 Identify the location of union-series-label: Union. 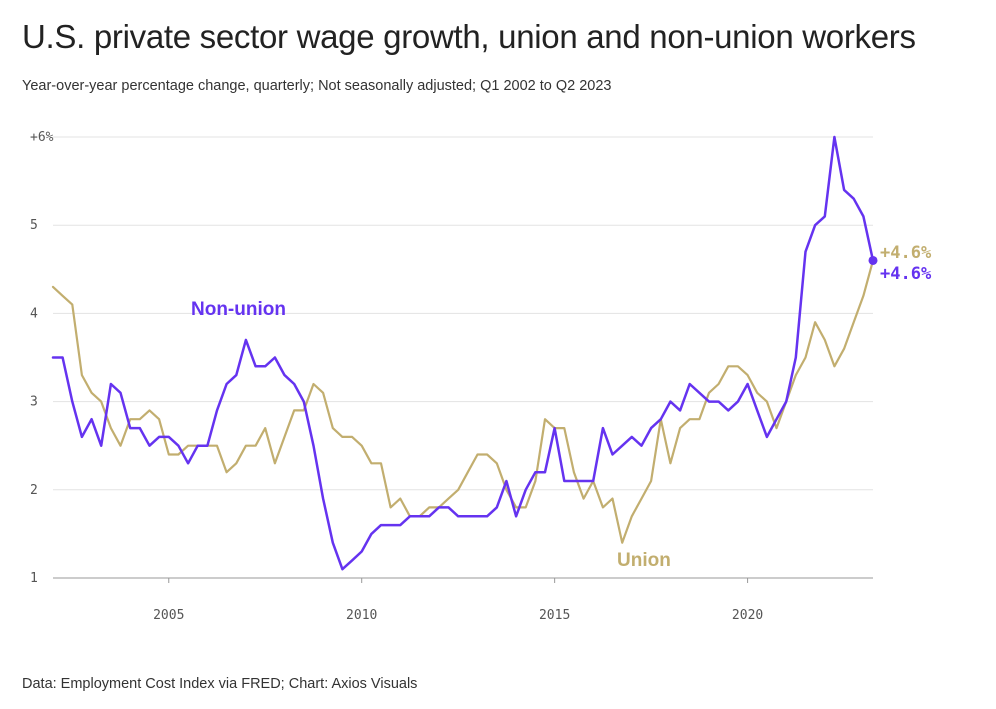
(644, 560).